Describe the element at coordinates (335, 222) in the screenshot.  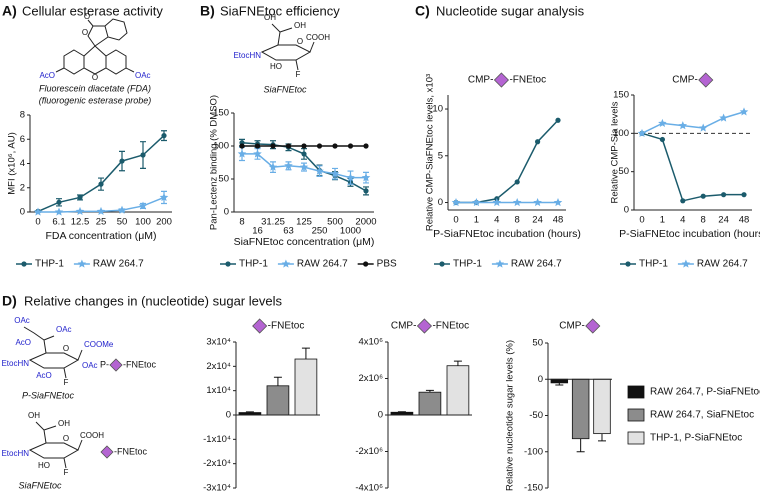
I see `x-tick-label: 500` at that location.